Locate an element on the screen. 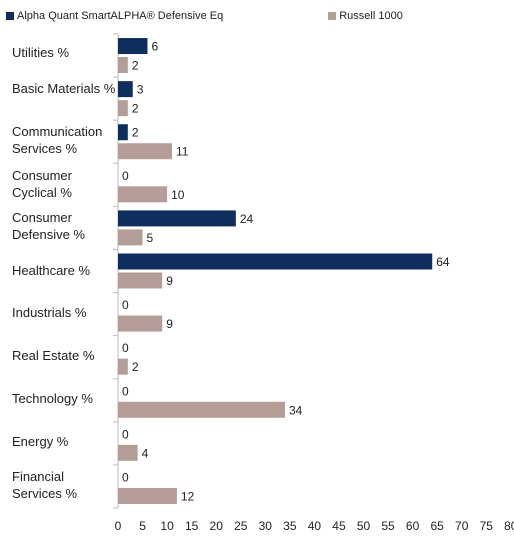 The image size is (514, 537). category-label: Industrials % is located at coordinates (49, 312).